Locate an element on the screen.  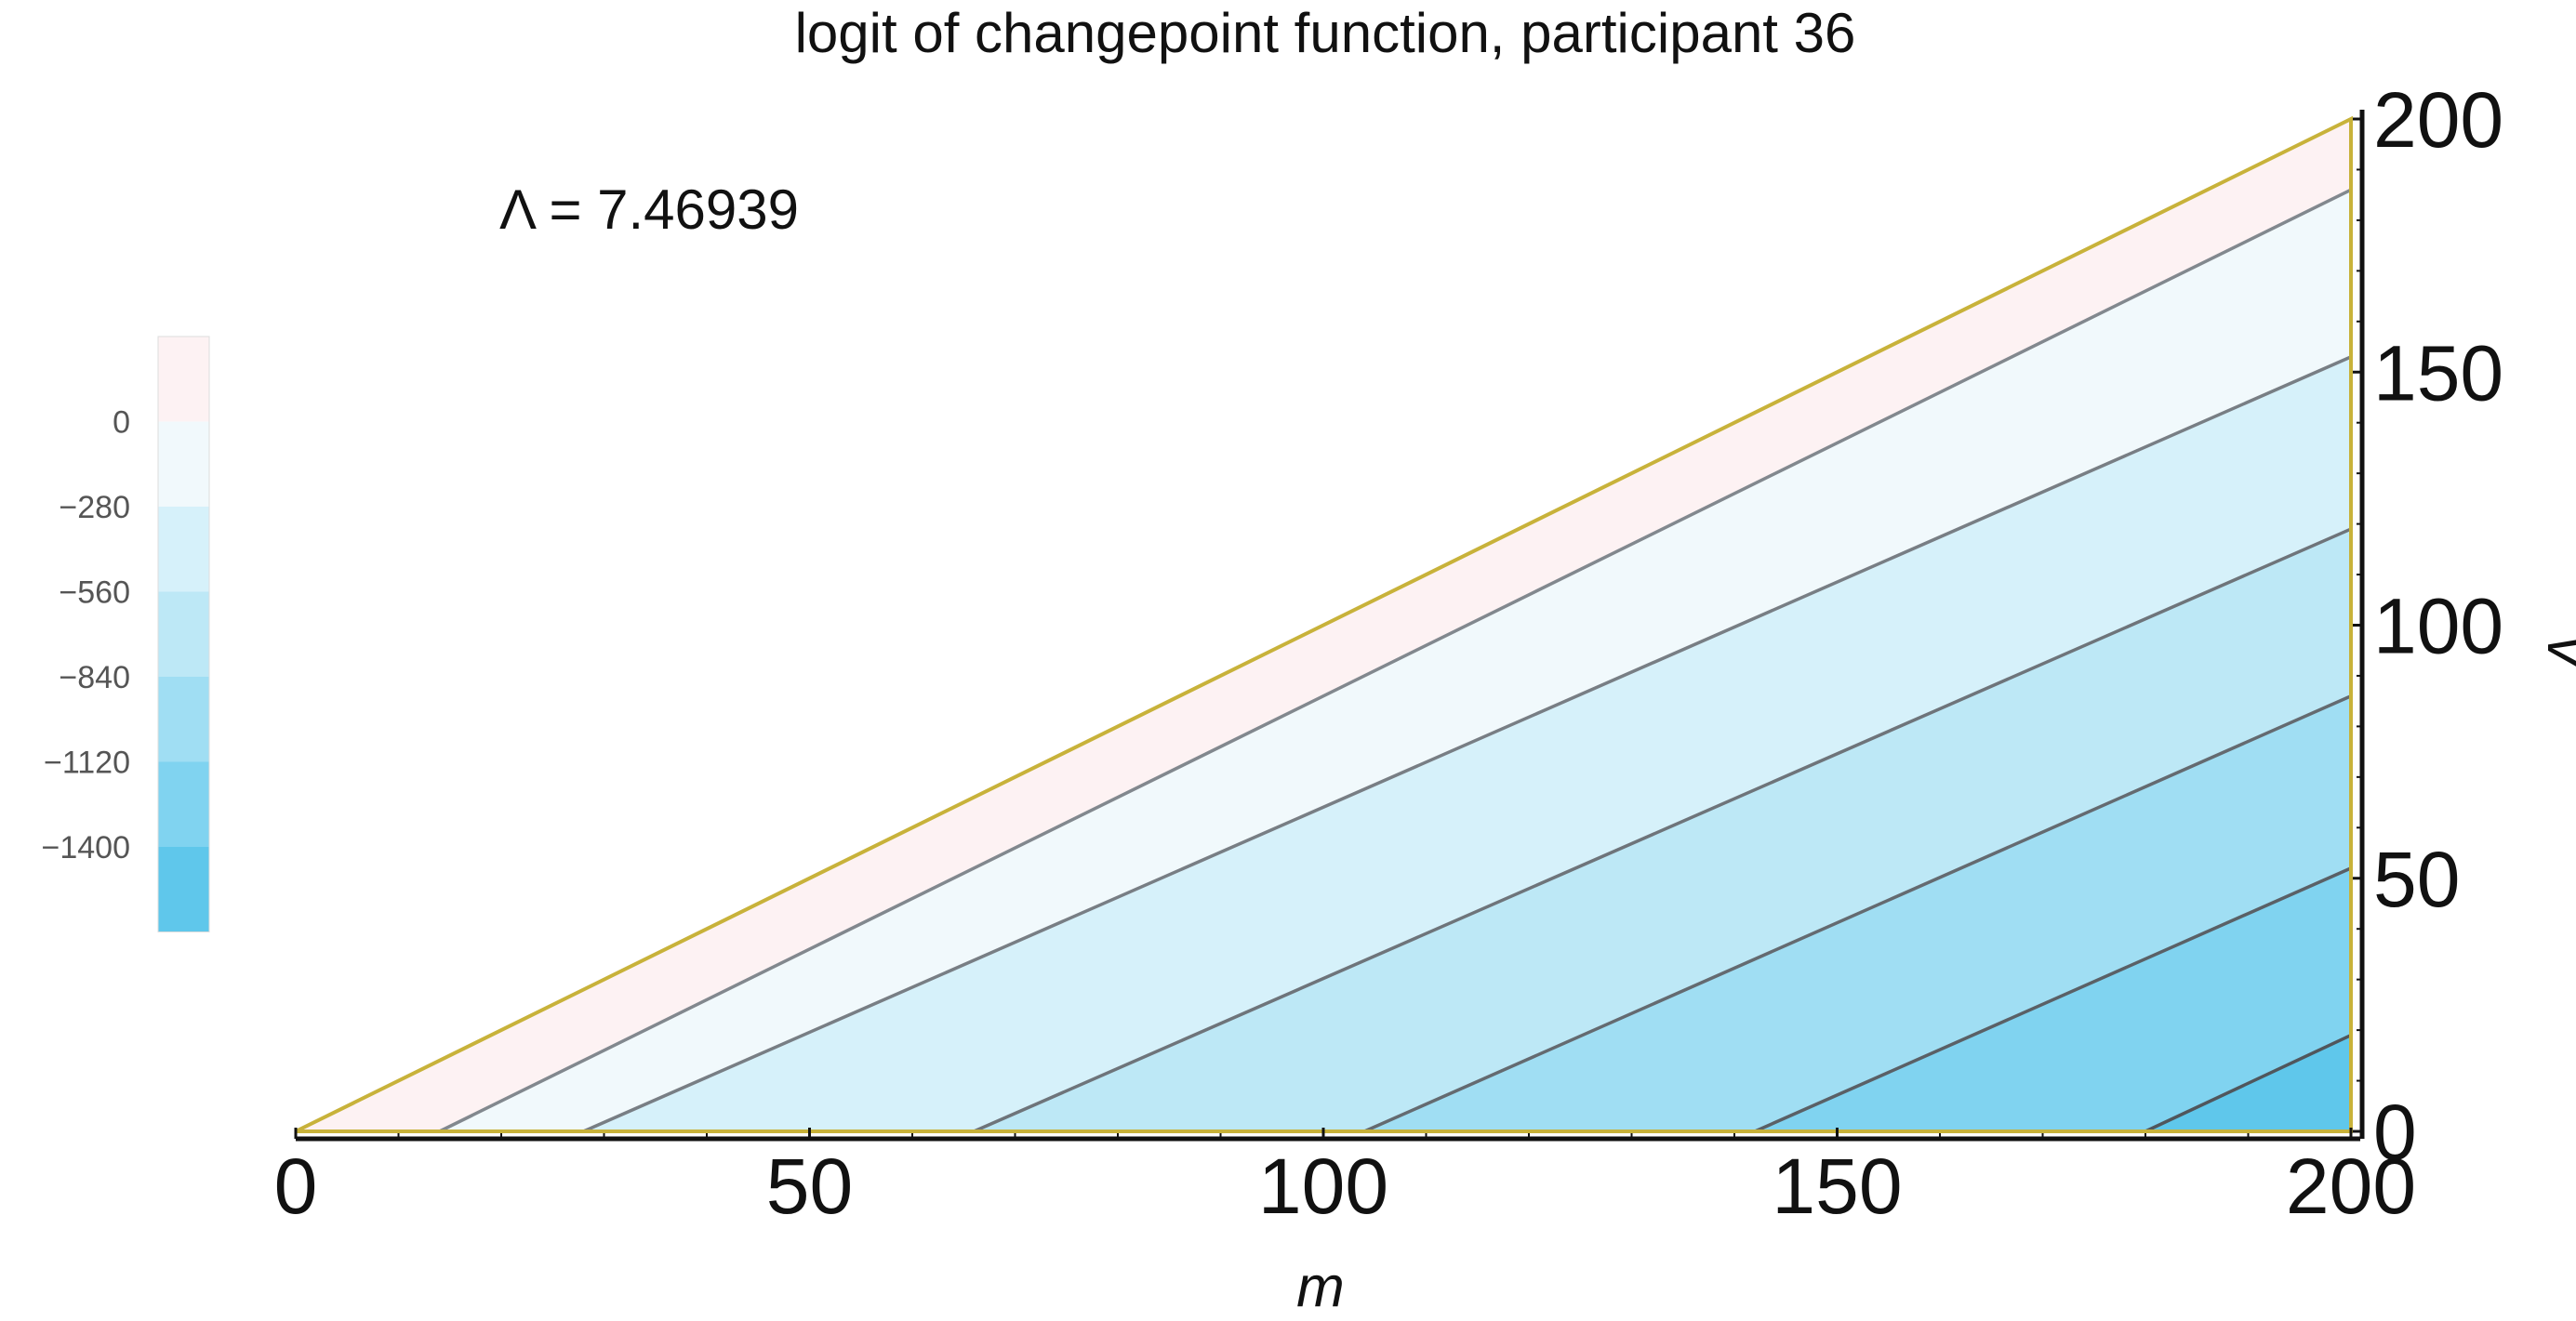
x-tick-label: 100 is located at coordinates (1323, 1186).